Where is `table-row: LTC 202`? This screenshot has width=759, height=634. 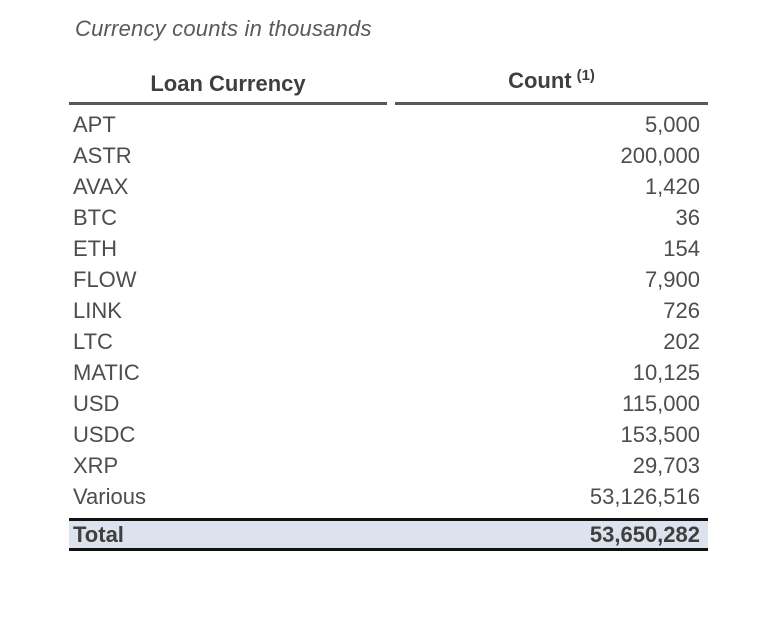
table-row: LTC 202 is located at coordinates (388, 341).